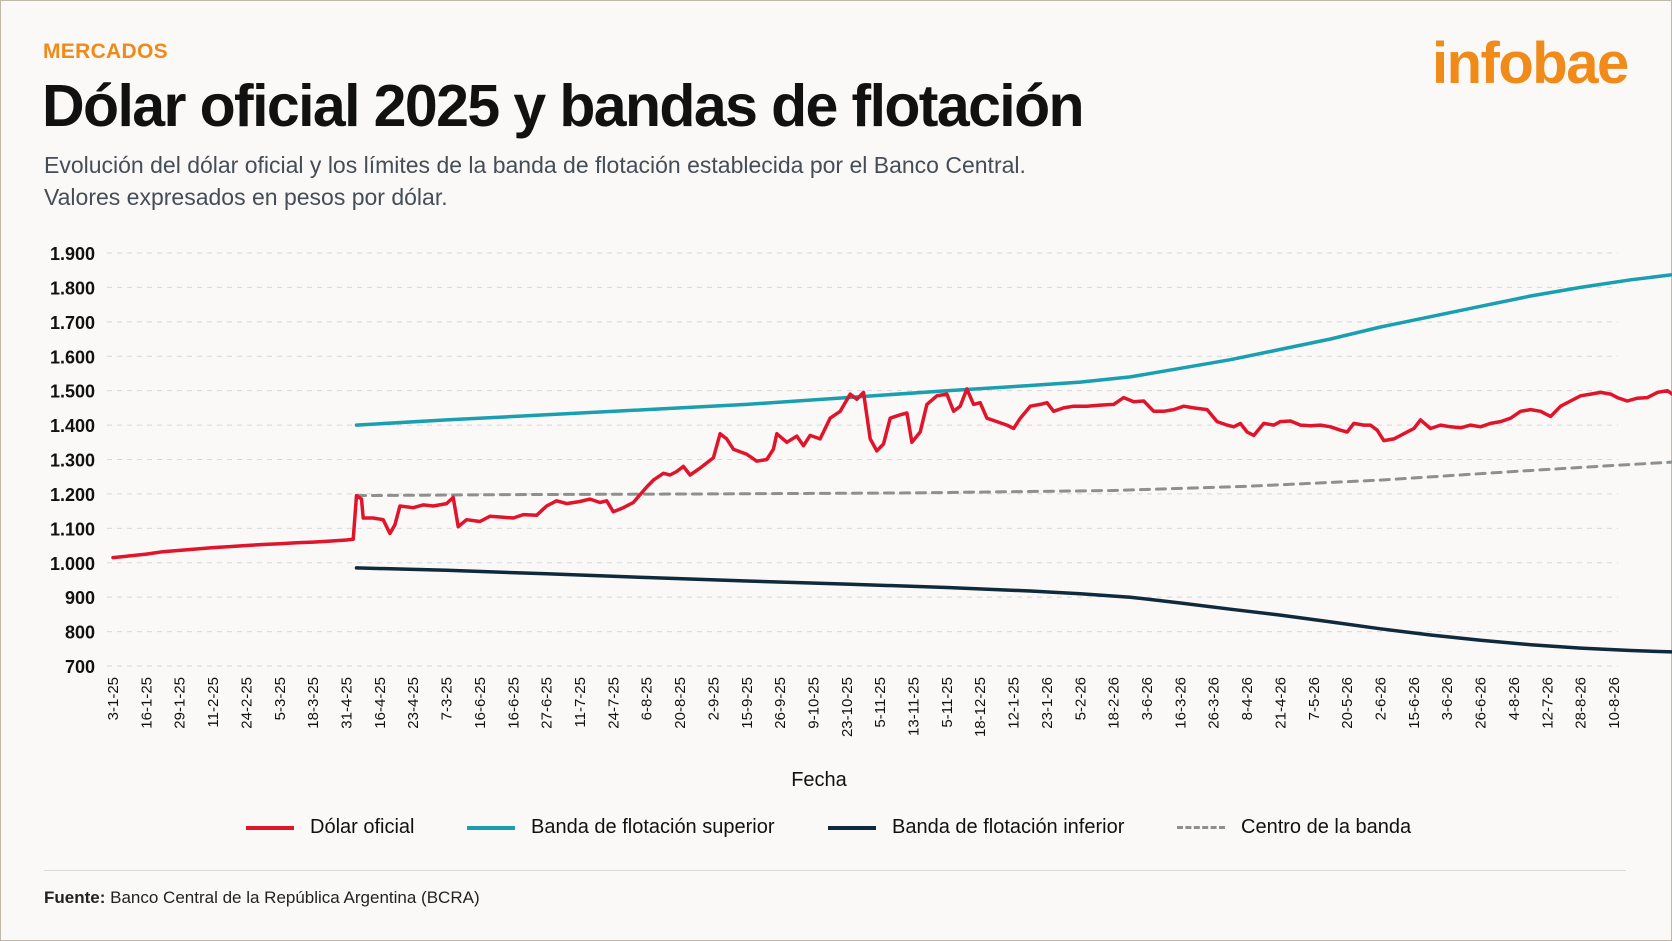 The image size is (1672, 941). I want to click on legend-swatch-oficial, so click(270, 827).